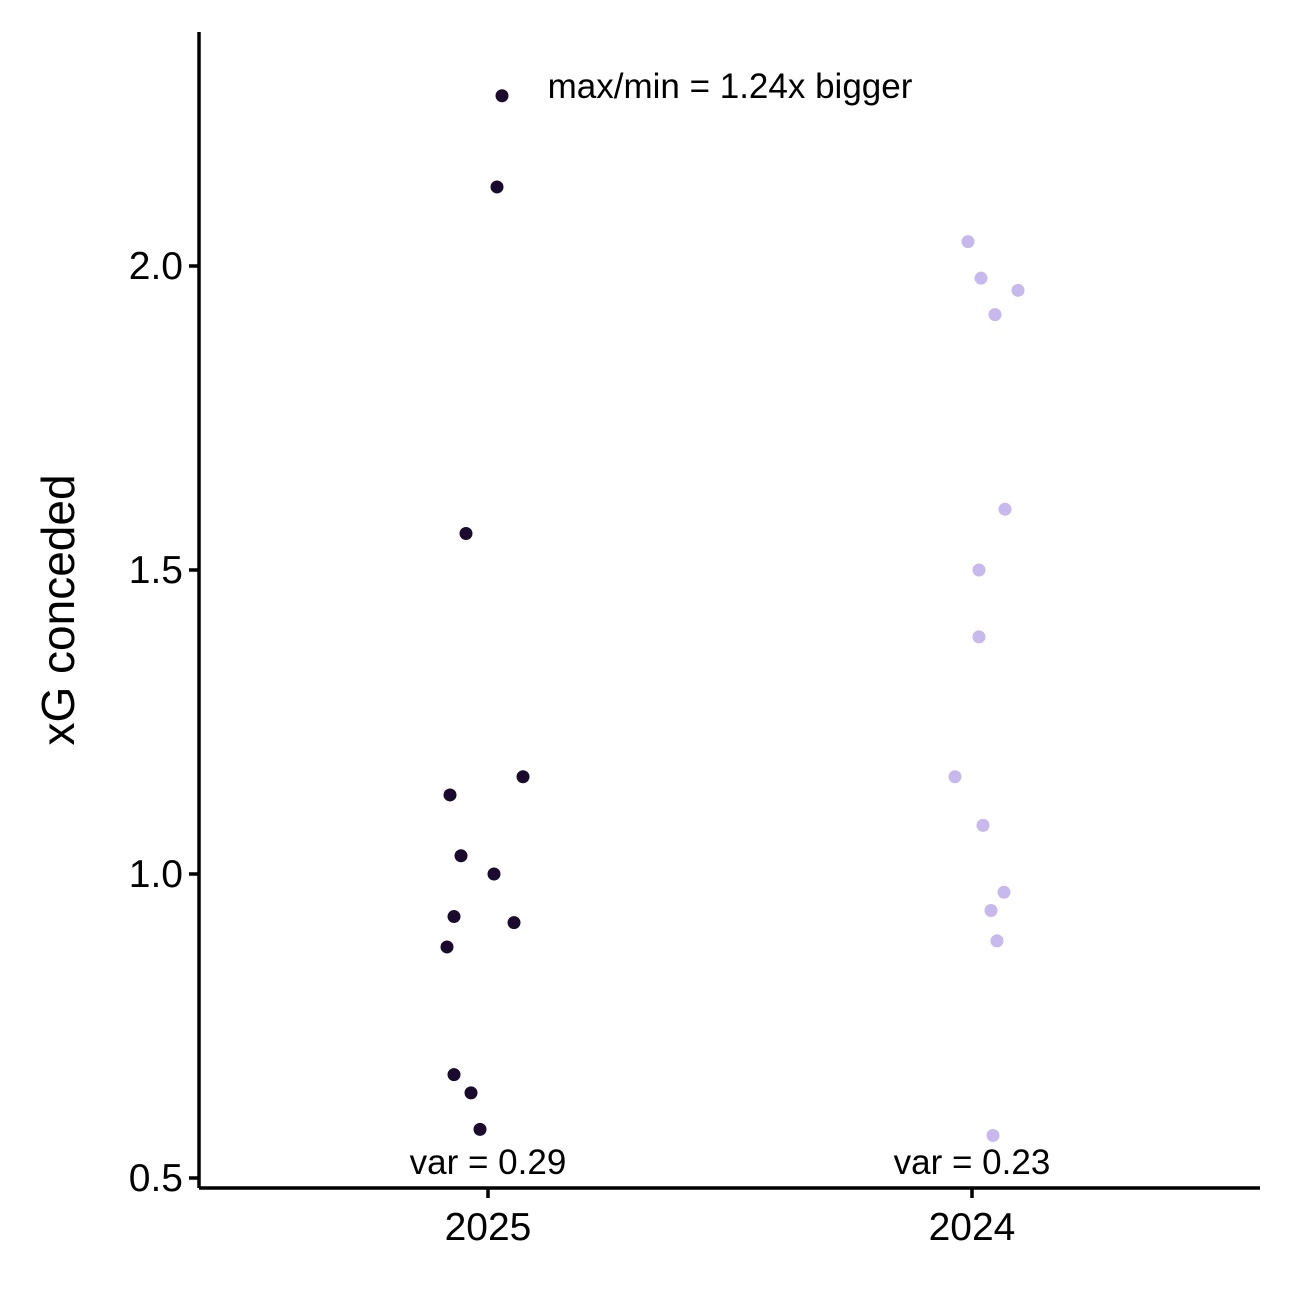 The image size is (1292, 1292). What do you see at coordinates (730, 1218) in the screenshot?
I see `x-axis-ticks: 2025 2024` at bounding box center [730, 1218].